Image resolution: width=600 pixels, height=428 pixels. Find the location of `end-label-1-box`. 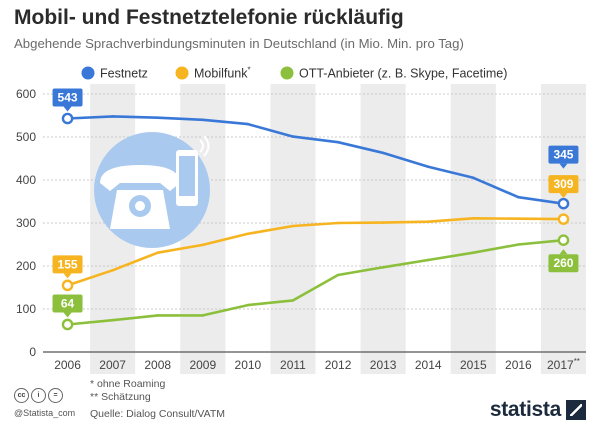

end-label-1-box is located at coordinates (563, 184).